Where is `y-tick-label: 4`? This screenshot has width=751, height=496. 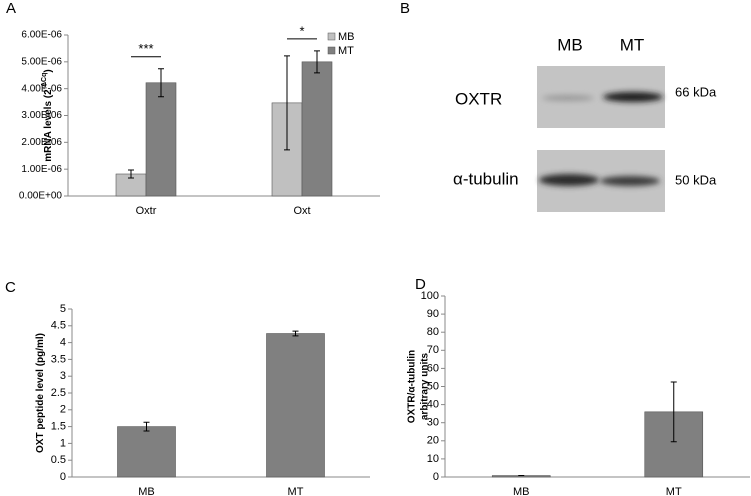
y-tick-label: 4 is located at coordinates (63, 343).